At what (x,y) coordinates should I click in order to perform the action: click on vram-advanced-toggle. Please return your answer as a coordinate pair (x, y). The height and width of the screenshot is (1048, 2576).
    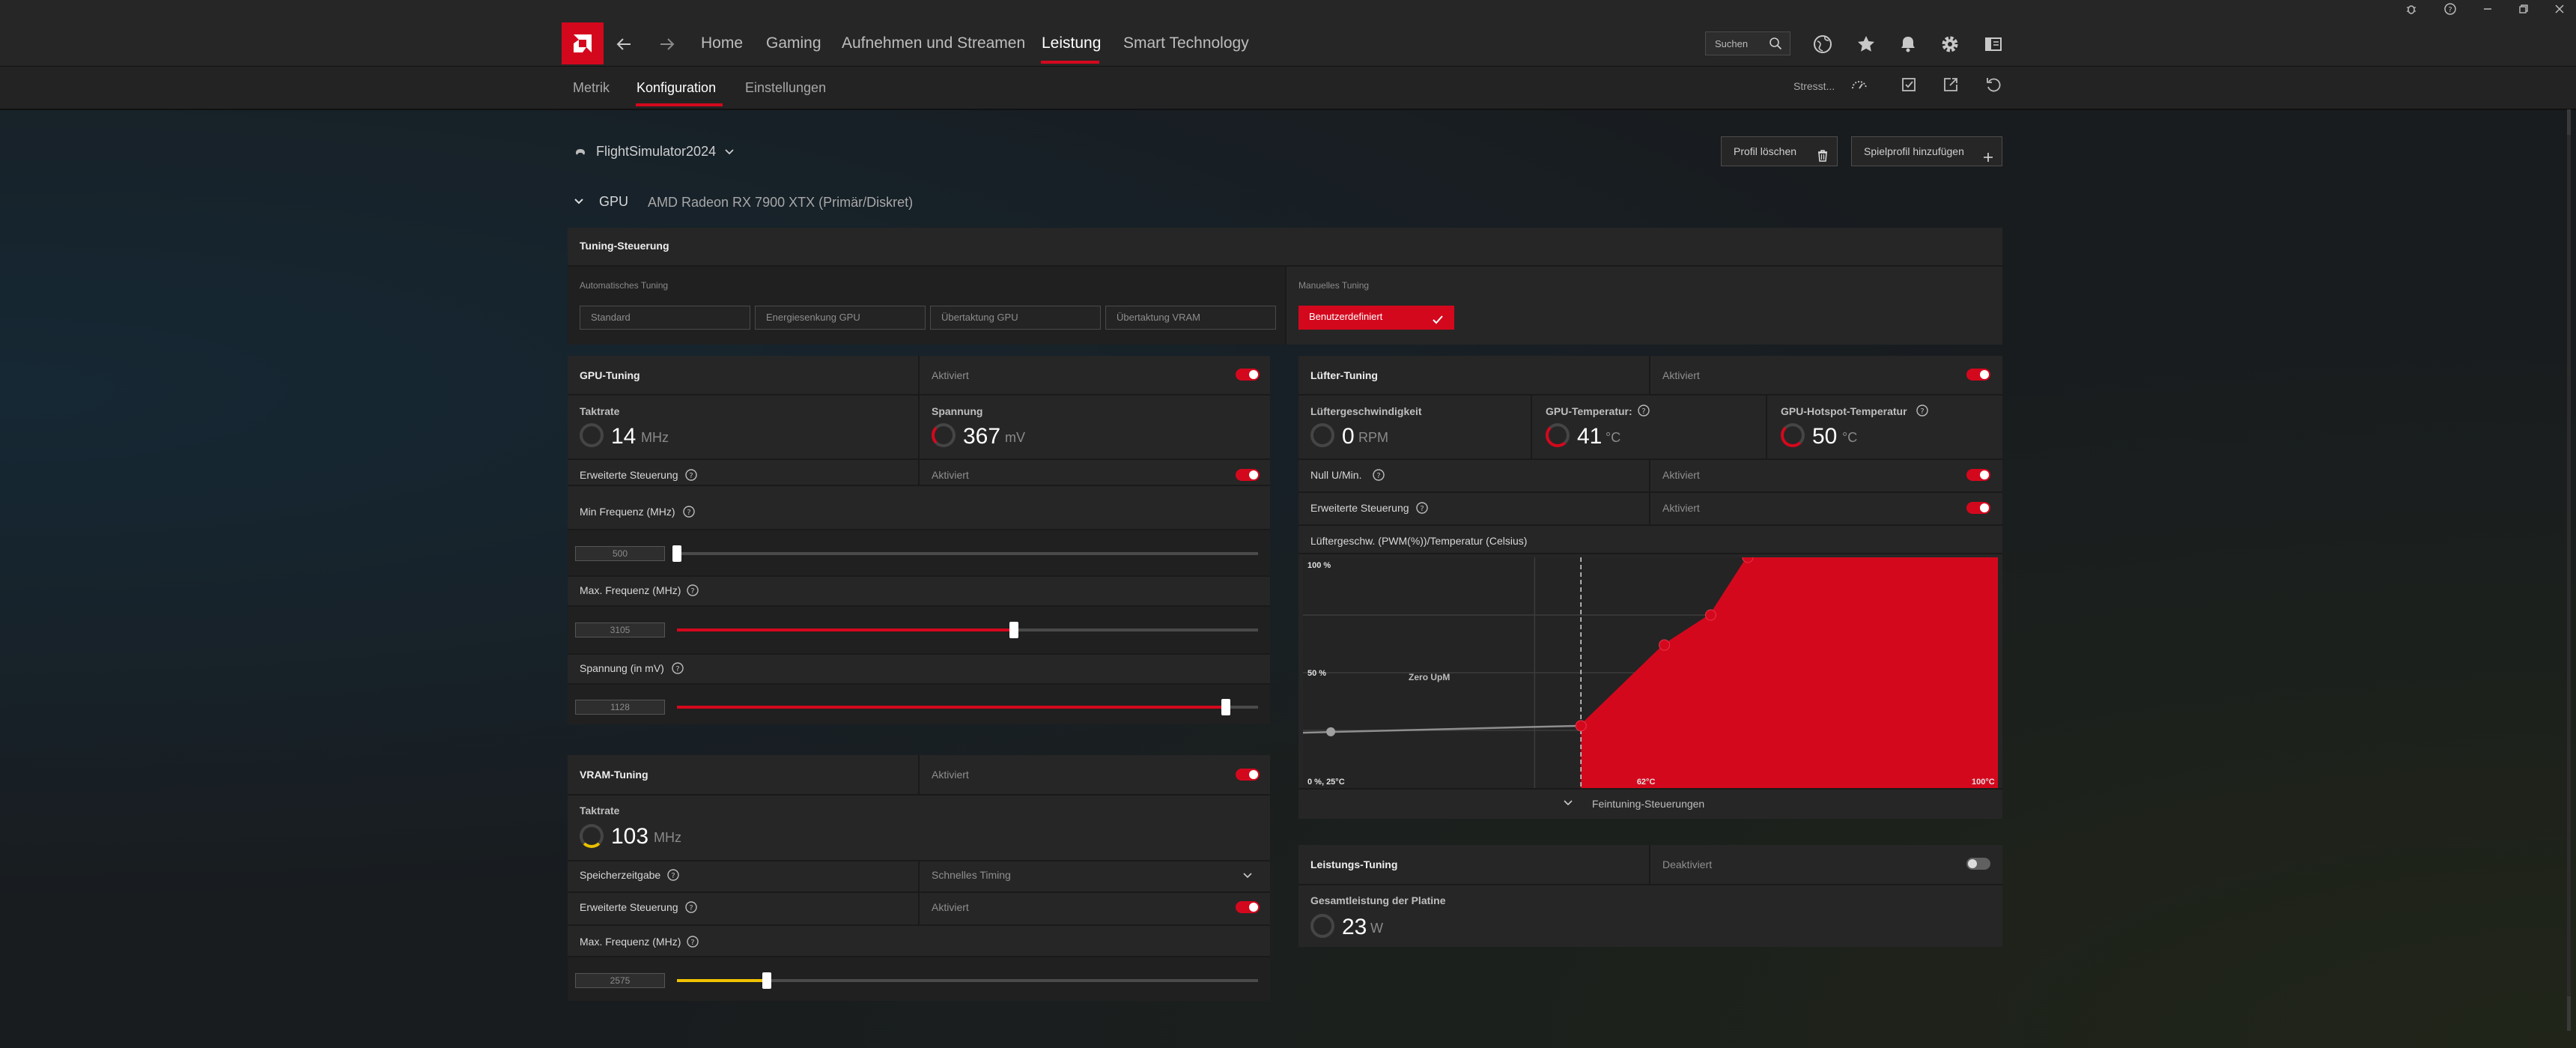
    Looking at the image, I should click on (1248, 907).